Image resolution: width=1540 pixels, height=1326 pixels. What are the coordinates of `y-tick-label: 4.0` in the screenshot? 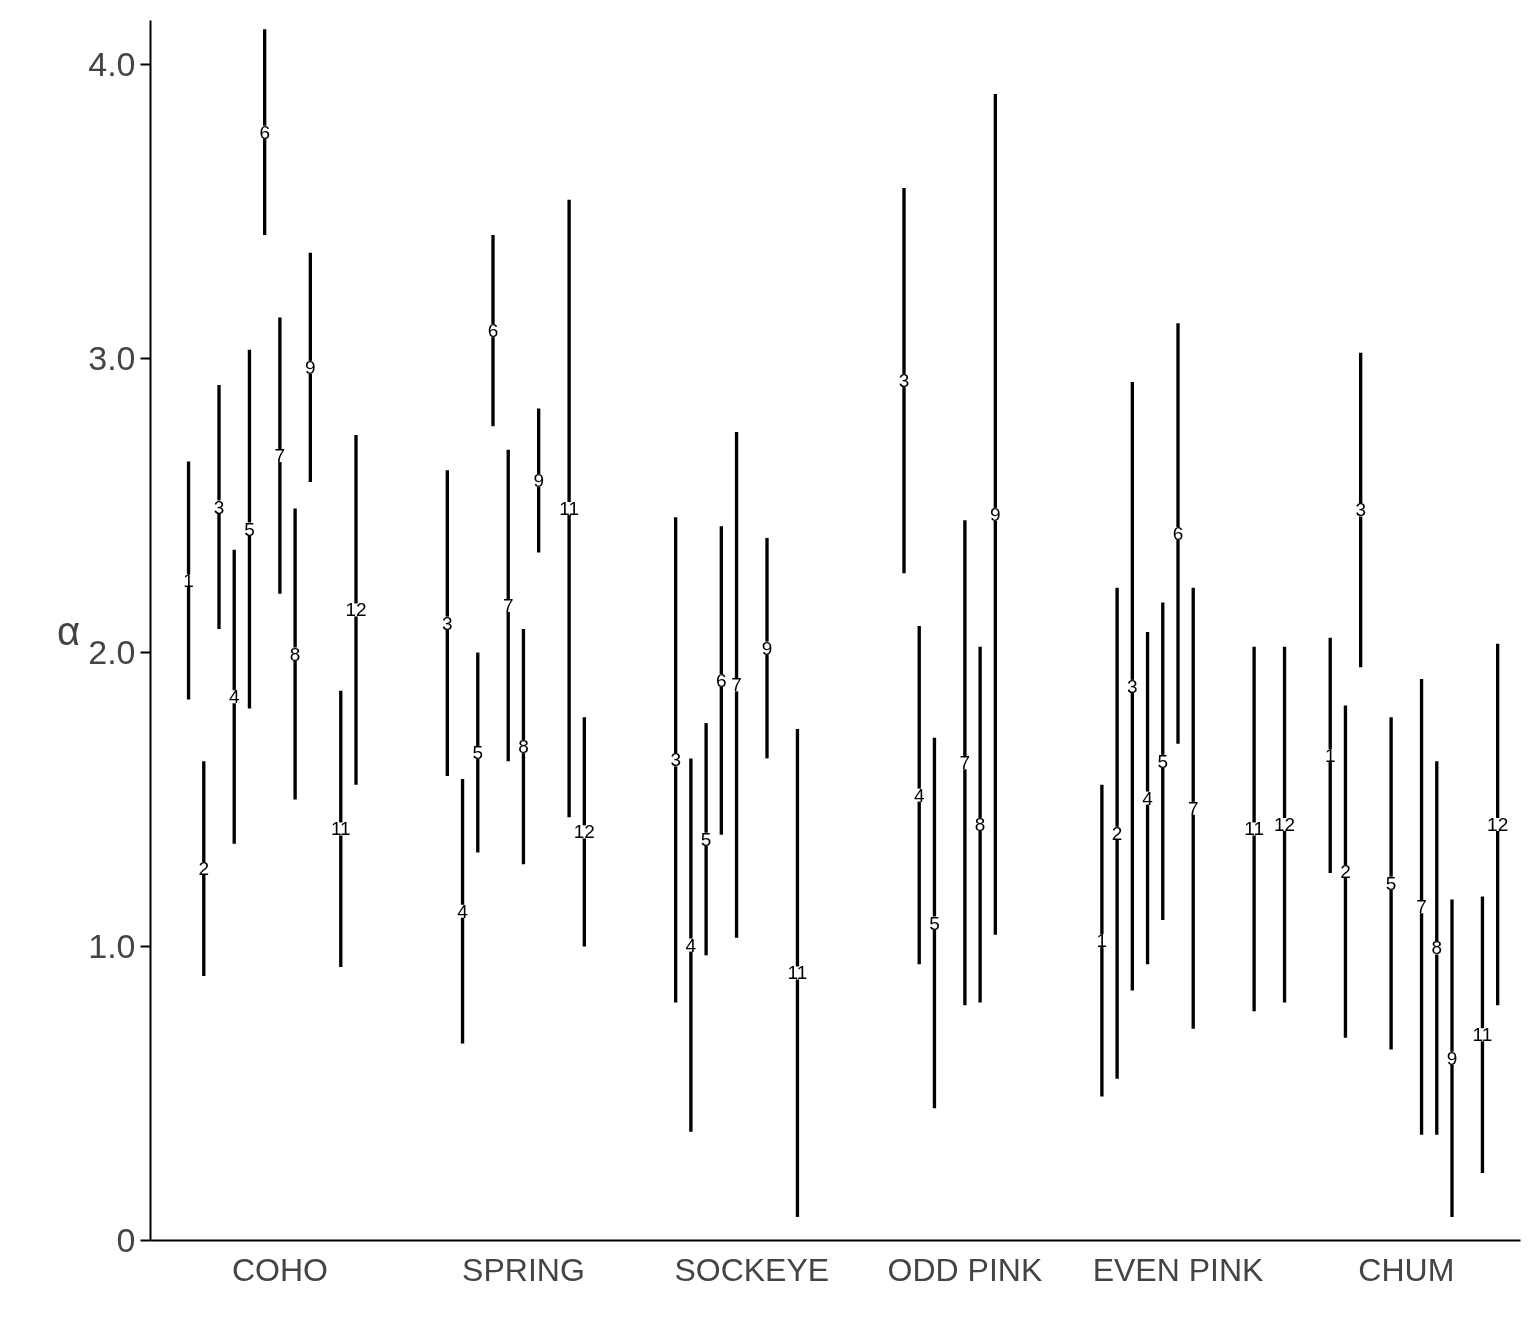 It's located at (112, 64).